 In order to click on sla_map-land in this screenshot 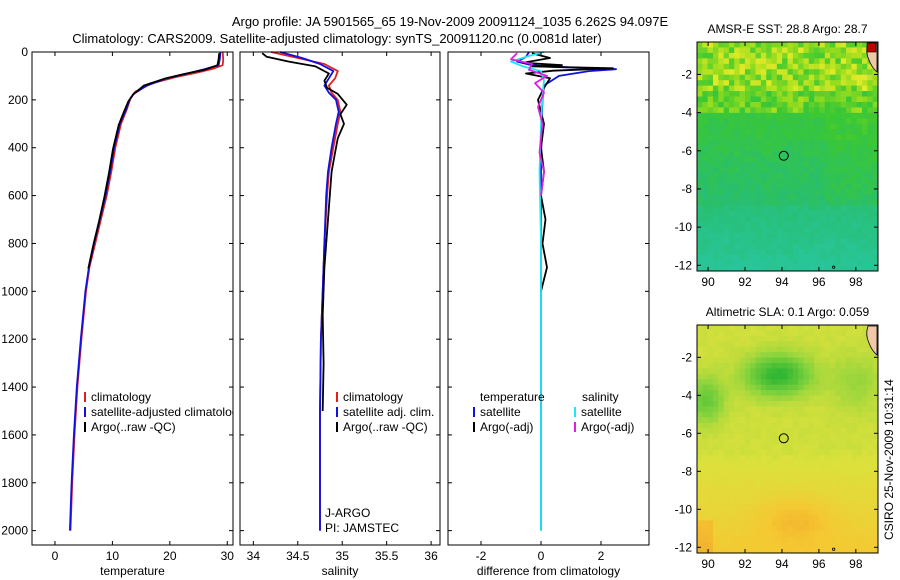, I will do `click(872, 340)`.